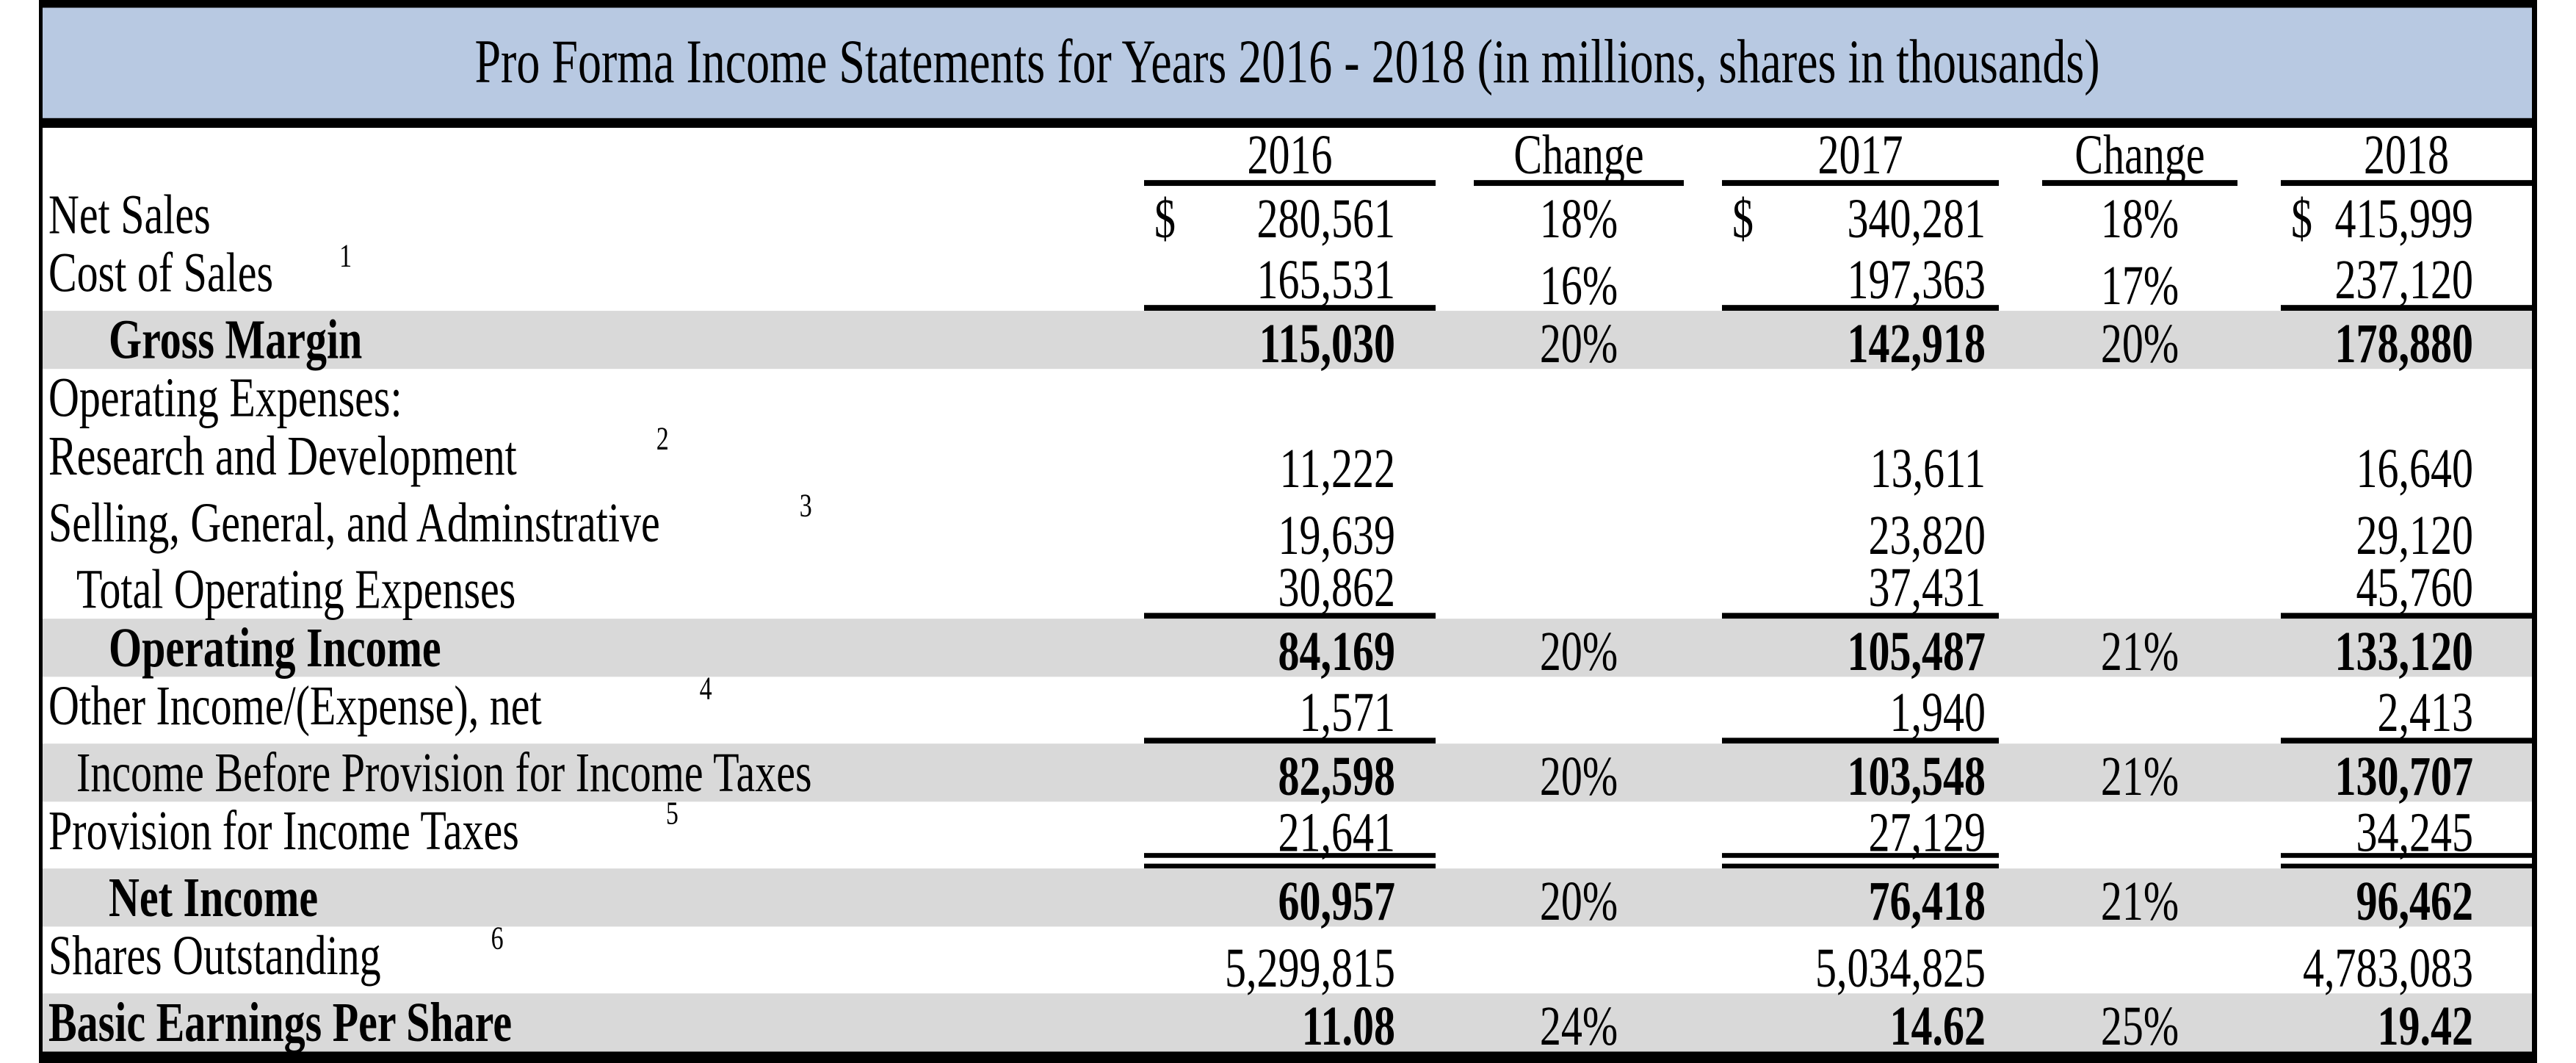 Image resolution: width=2576 pixels, height=1063 pixels. Describe the element at coordinates (2406, 835) in the screenshot. I see `cell-2018: 34,245` at that location.